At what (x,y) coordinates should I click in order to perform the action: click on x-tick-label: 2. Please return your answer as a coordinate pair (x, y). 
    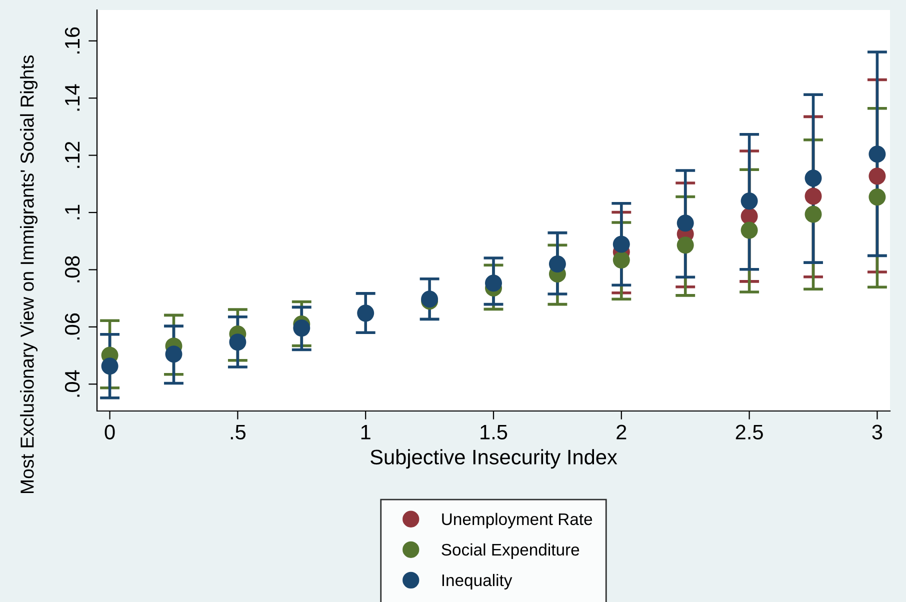
    Looking at the image, I should click on (621, 432).